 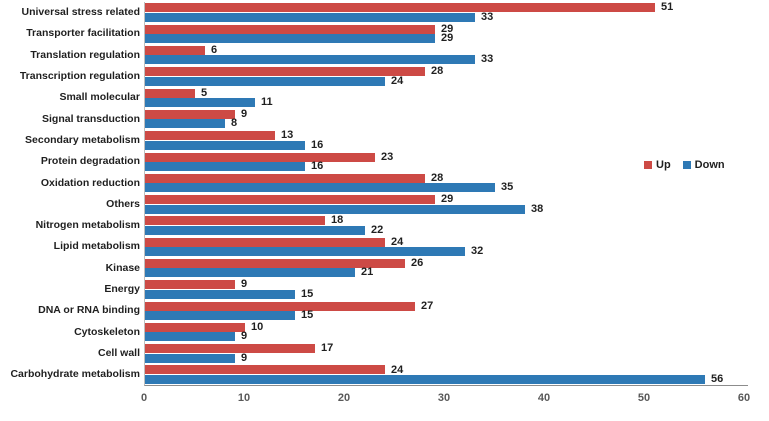 I want to click on bar-group: 23 16, so click(x=457, y=161).